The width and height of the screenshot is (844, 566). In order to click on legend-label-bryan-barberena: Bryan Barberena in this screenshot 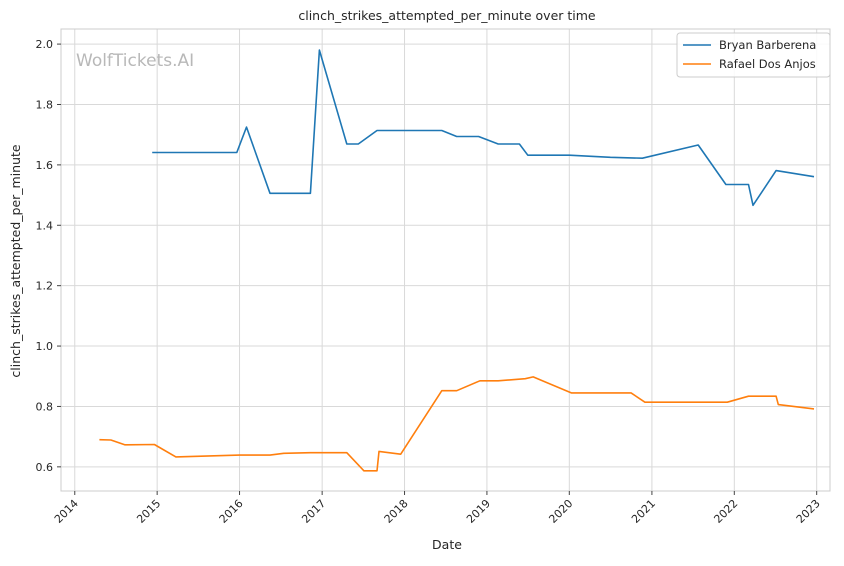, I will do `click(767, 45)`.